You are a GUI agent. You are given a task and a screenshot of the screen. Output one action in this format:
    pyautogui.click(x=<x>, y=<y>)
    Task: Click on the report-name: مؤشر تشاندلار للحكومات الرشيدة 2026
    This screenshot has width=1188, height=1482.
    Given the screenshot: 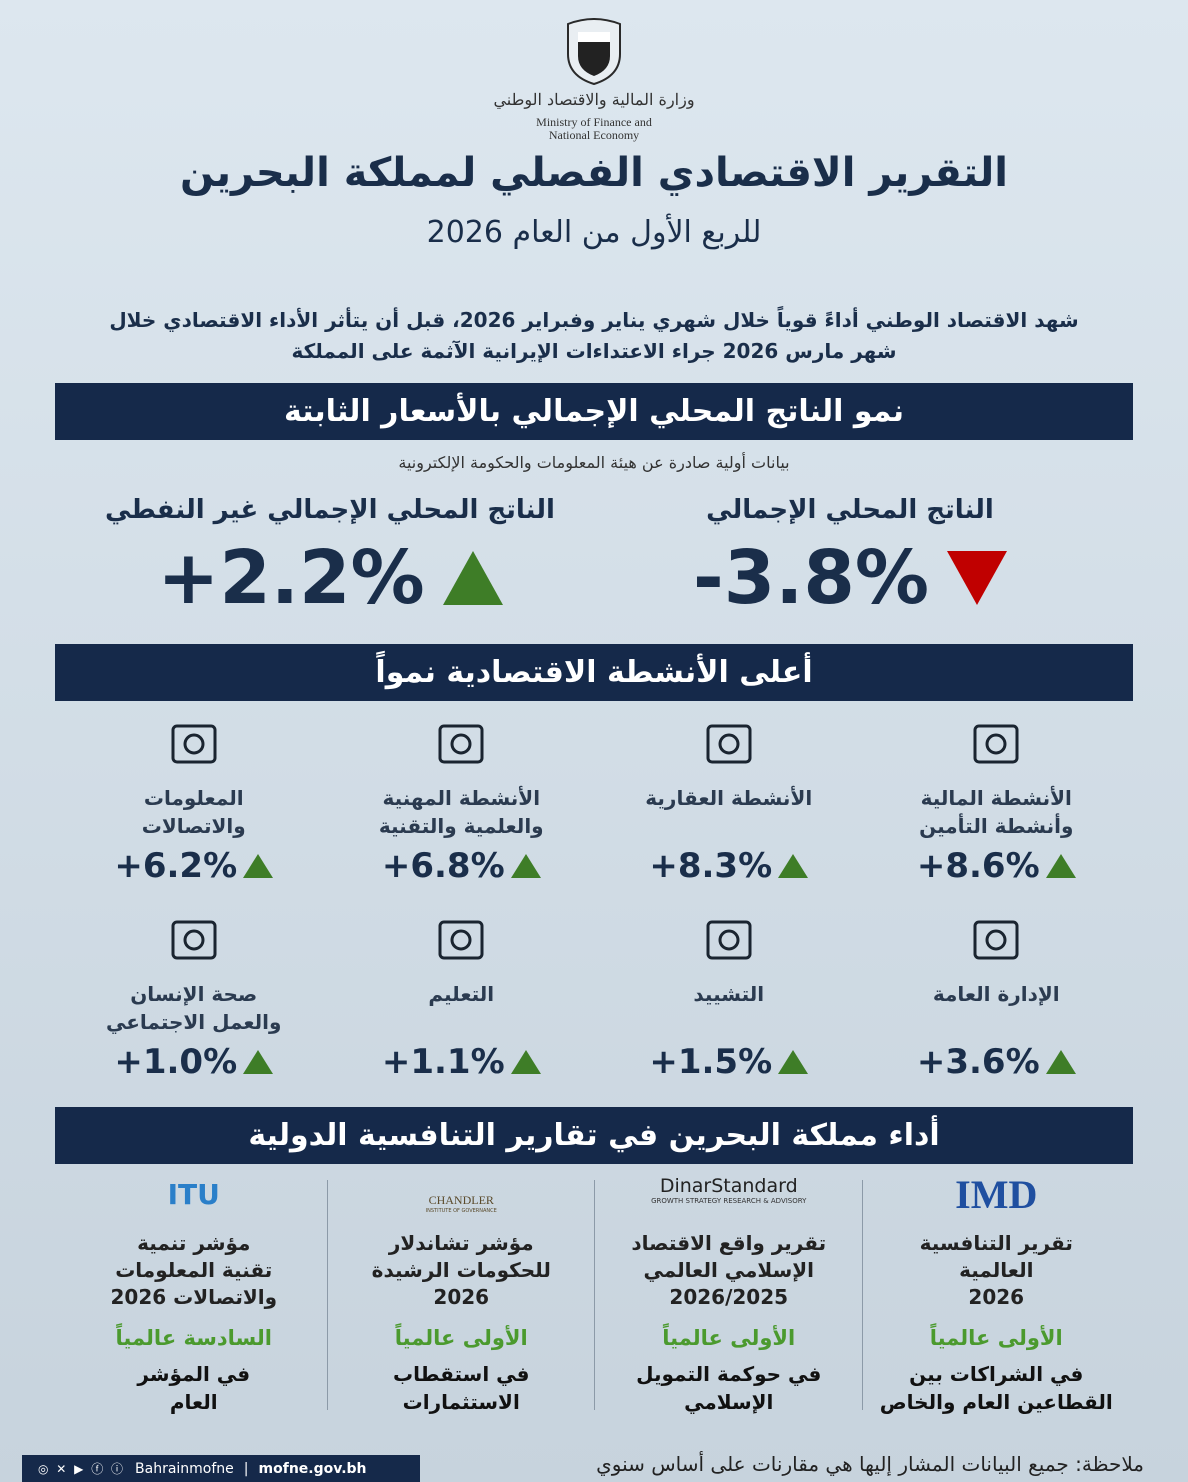 What is the action you would take?
    pyautogui.click(x=462, y=1276)
    